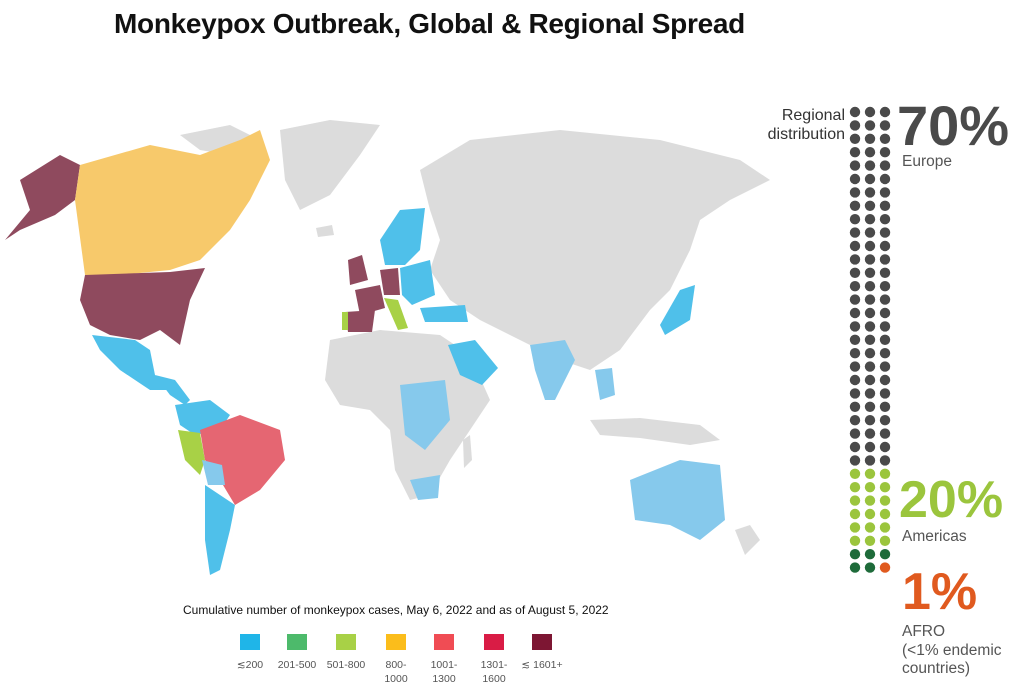 This screenshot has width=1033, height=698. What do you see at coordinates (444, 313) in the screenshot?
I see `region-turkey` at bounding box center [444, 313].